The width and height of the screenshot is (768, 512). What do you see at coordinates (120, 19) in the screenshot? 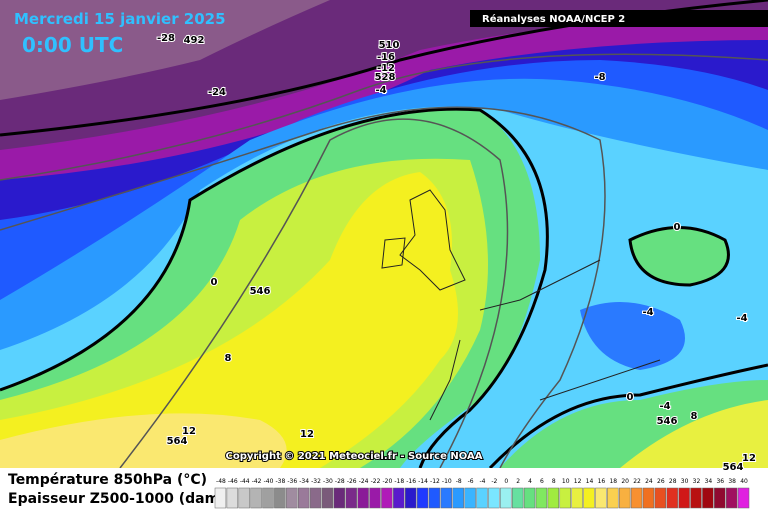
I see `date: Mercredi 15 janvier 2025` at bounding box center [120, 19].